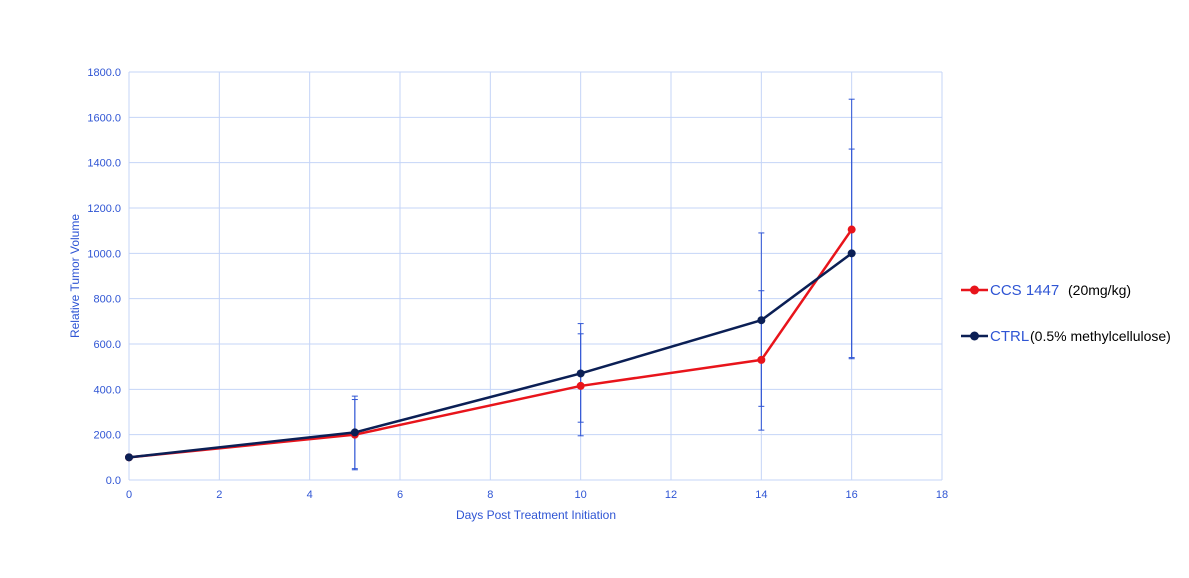 The width and height of the screenshot is (1189, 578). I want to click on x-tick-label: 12, so click(671, 495).